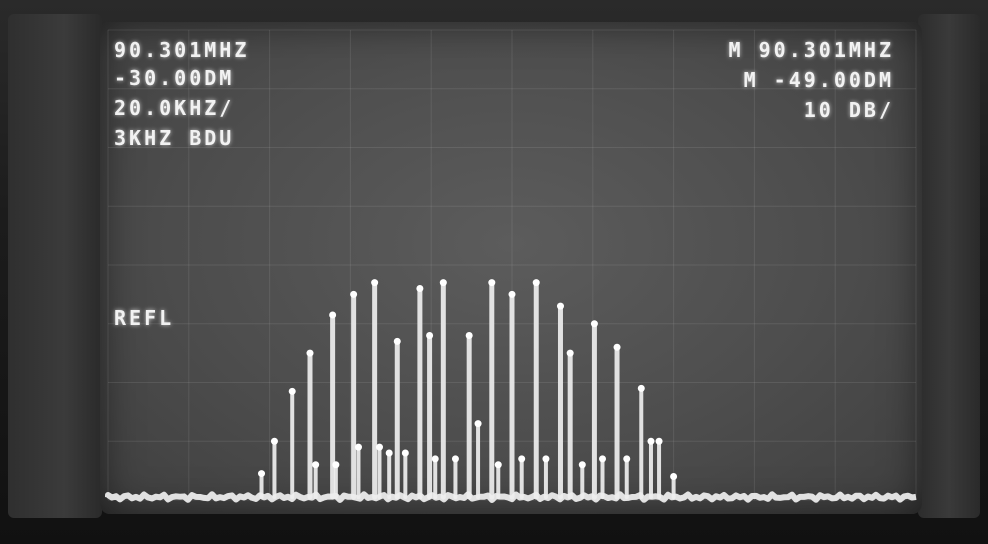 This screenshot has width=988, height=544. I want to click on center-frequency-readout: 90.301MHZ, so click(182, 50).